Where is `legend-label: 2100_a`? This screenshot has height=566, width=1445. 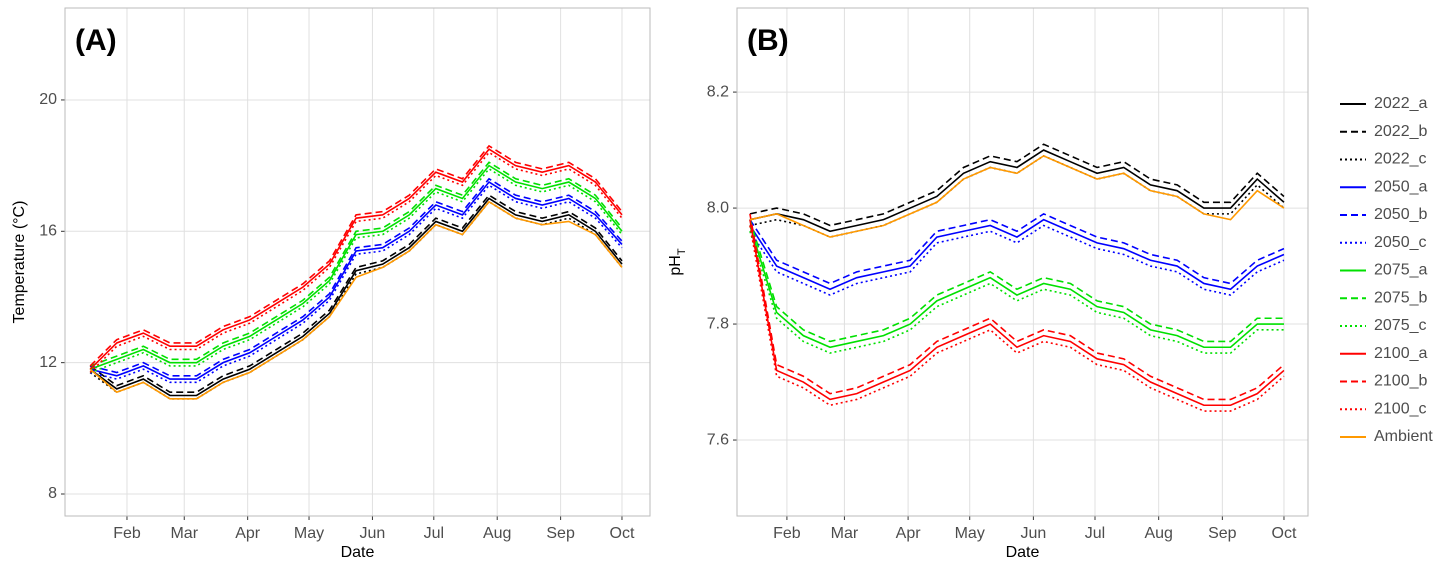
legend-label: 2100_a is located at coordinates (1400, 353).